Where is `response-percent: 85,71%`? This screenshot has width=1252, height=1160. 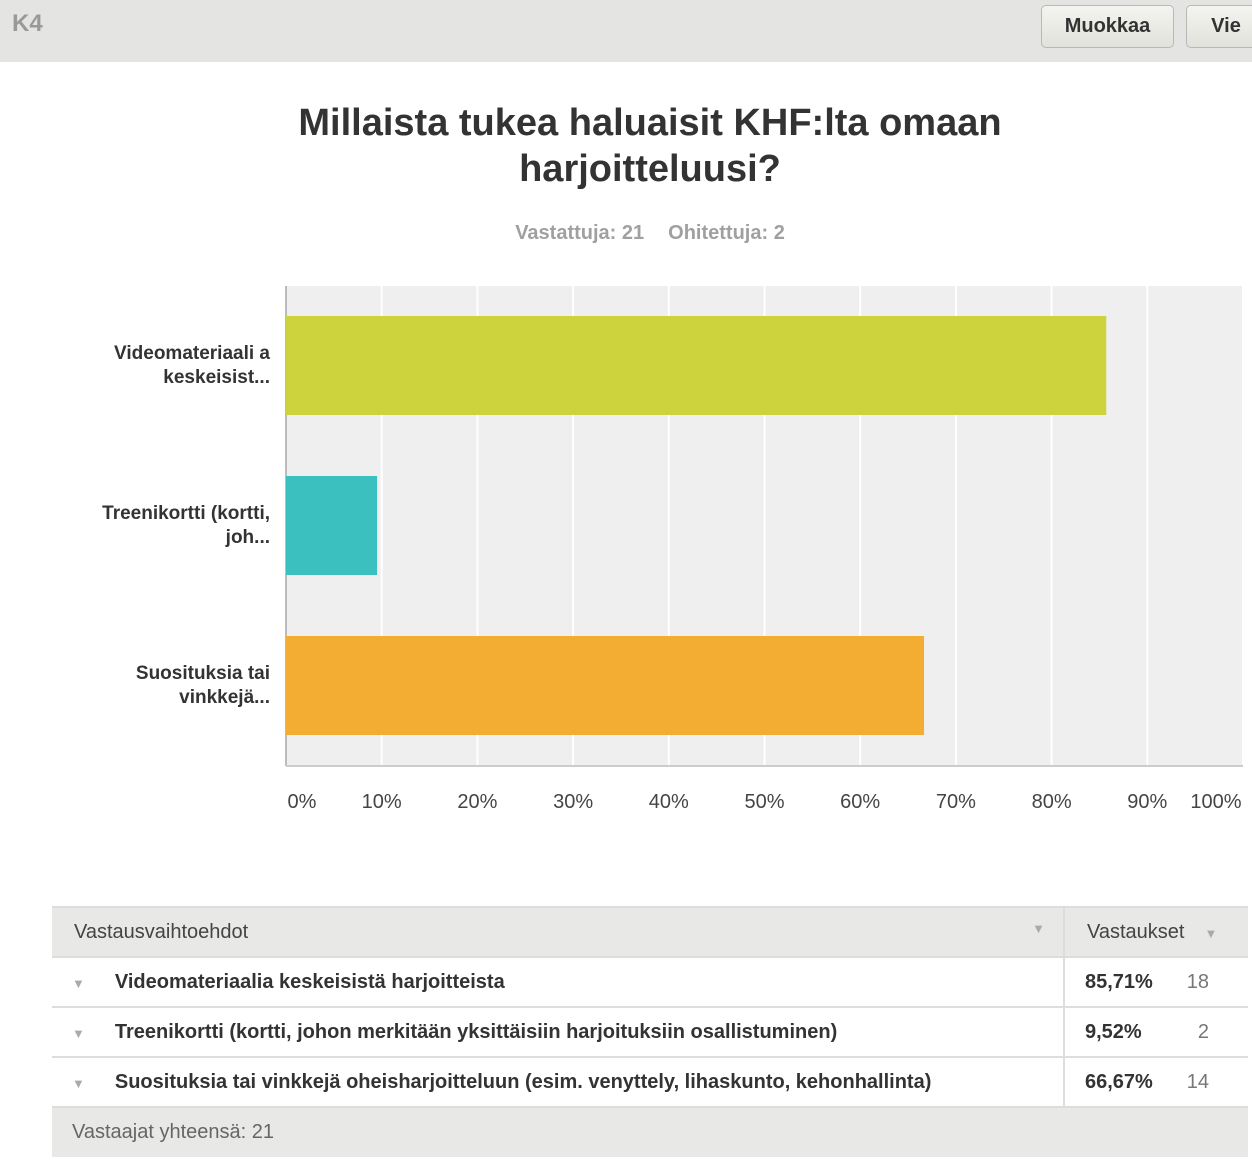 response-percent: 85,71% is located at coordinates (1119, 981).